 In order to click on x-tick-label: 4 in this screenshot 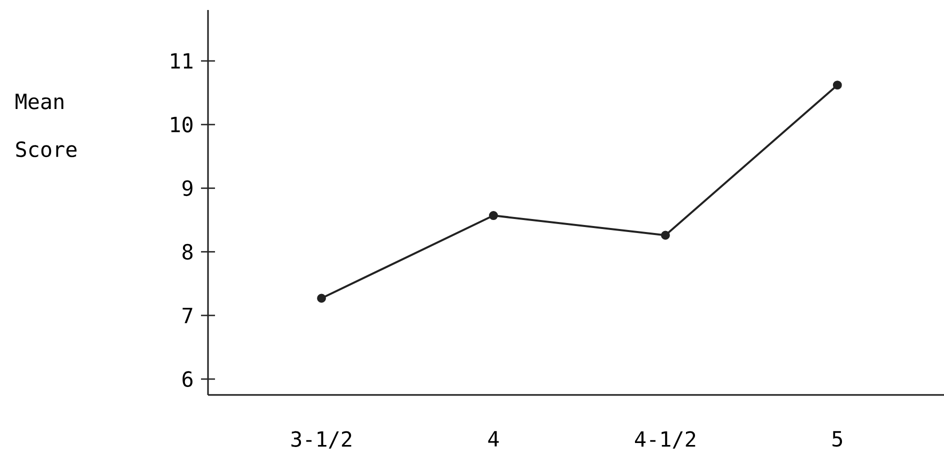, I will do `click(493, 438)`.